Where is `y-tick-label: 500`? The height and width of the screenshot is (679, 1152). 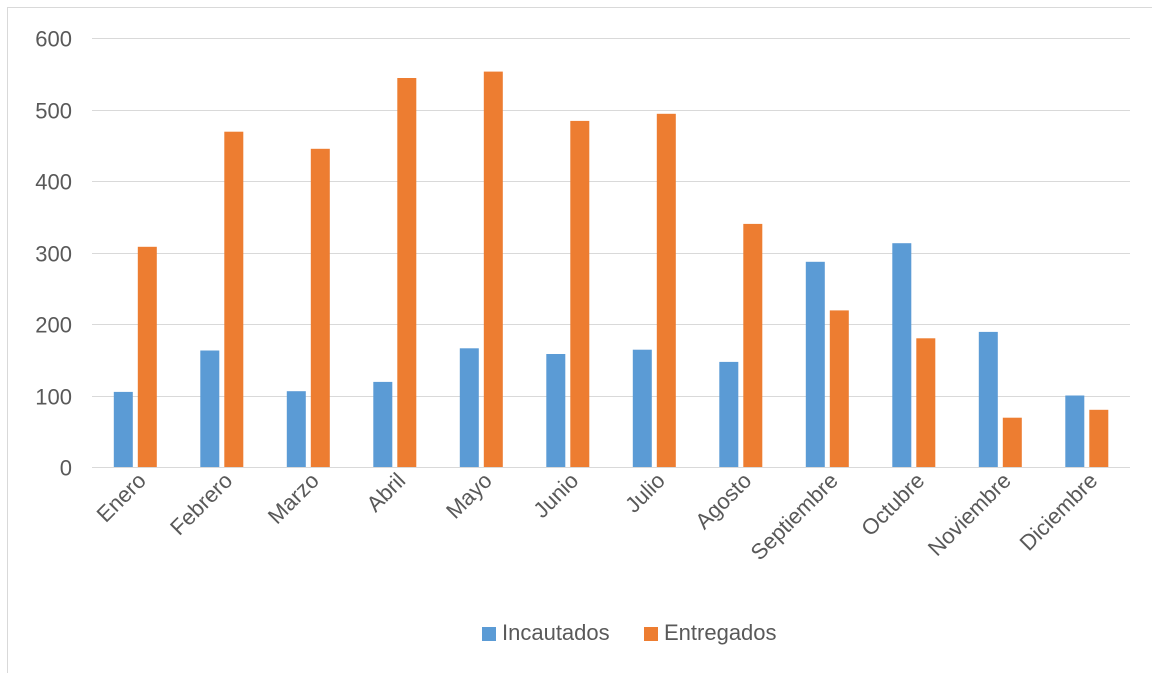 y-tick-label: 500 is located at coordinates (53, 111).